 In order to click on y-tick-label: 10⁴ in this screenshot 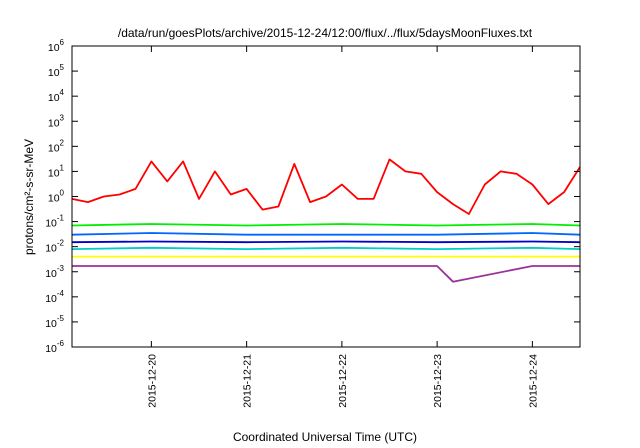, I will do `click(56, 96)`.